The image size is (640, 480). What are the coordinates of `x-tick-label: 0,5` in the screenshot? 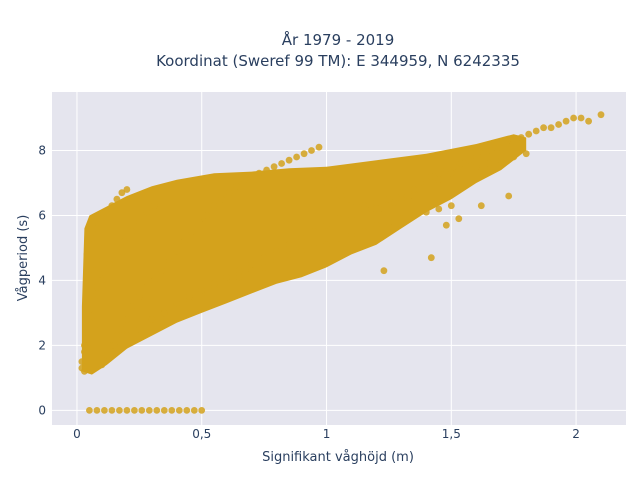 It's located at (201, 434).